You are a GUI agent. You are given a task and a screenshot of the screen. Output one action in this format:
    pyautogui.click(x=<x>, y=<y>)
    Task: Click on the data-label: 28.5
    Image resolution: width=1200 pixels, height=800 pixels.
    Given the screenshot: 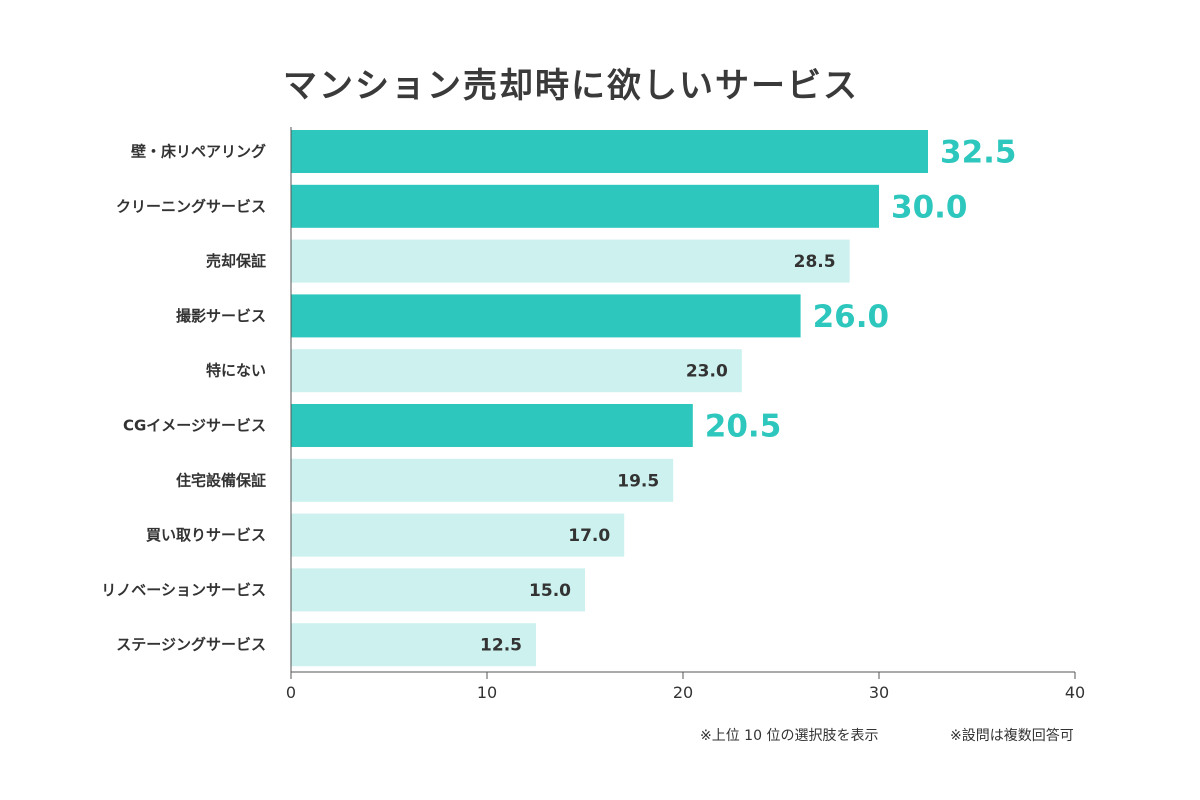 What is the action you would take?
    pyautogui.click(x=815, y=262)
    